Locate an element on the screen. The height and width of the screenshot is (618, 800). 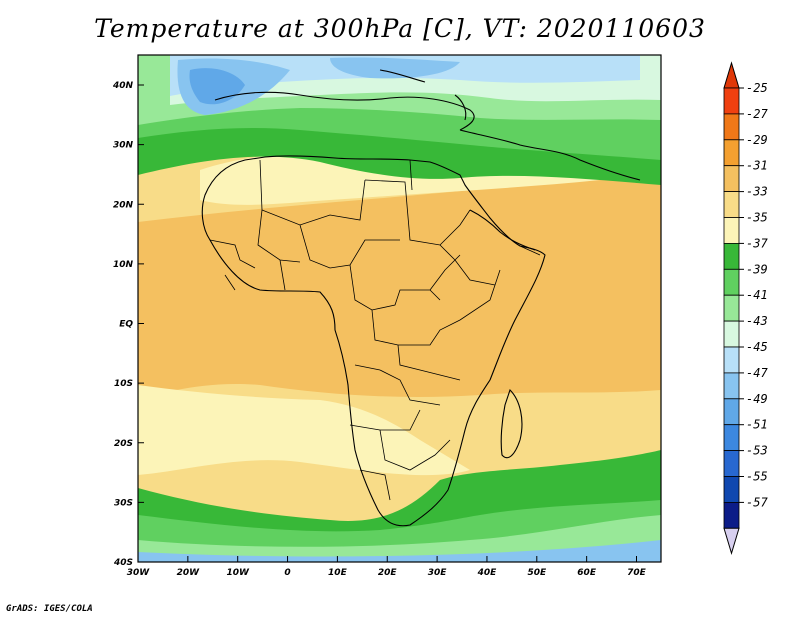
colorbar-label: -43 is located at coordinates (757, 321).